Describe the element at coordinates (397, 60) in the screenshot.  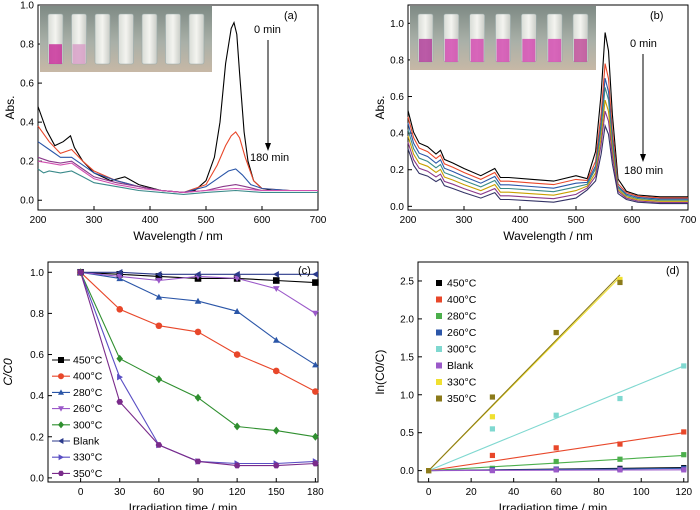
I see `y-tick-label: 0.8` at that location.